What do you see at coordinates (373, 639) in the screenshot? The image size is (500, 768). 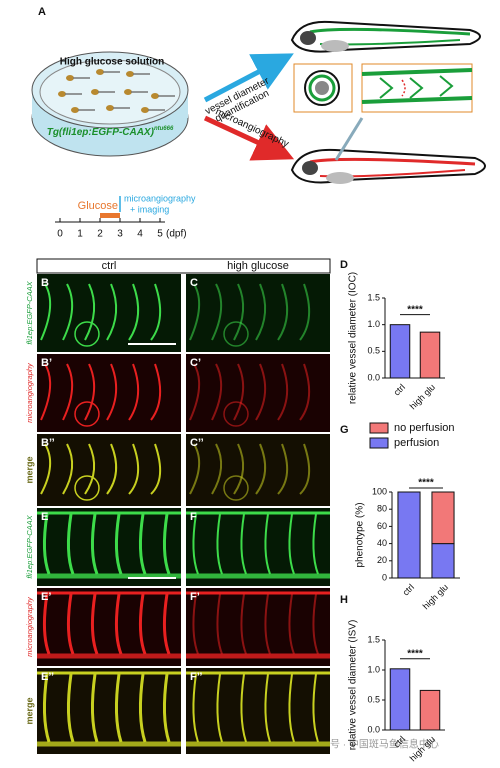 I see `y-tick-label: 1.5` at bounding box center [373, 639].